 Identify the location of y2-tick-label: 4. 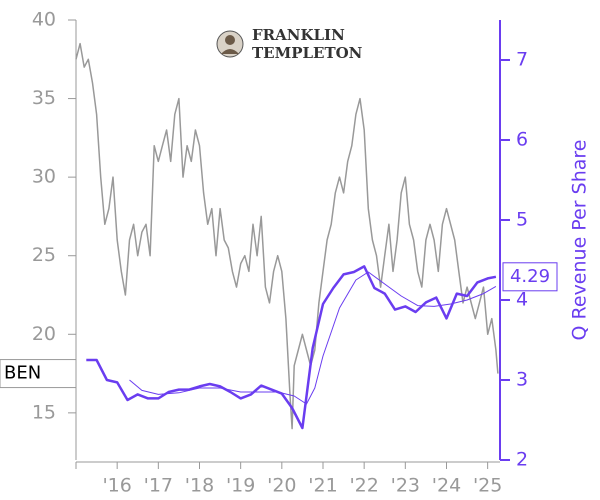
(522, 300).